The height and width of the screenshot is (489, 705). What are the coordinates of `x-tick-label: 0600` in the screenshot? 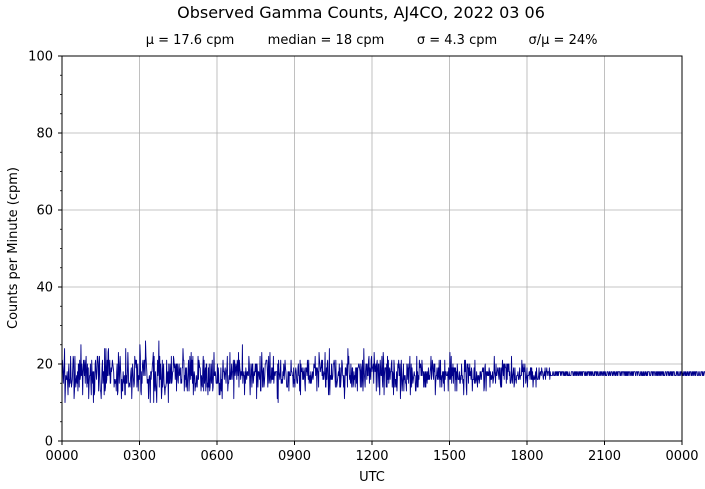 It's located at (216, 456).